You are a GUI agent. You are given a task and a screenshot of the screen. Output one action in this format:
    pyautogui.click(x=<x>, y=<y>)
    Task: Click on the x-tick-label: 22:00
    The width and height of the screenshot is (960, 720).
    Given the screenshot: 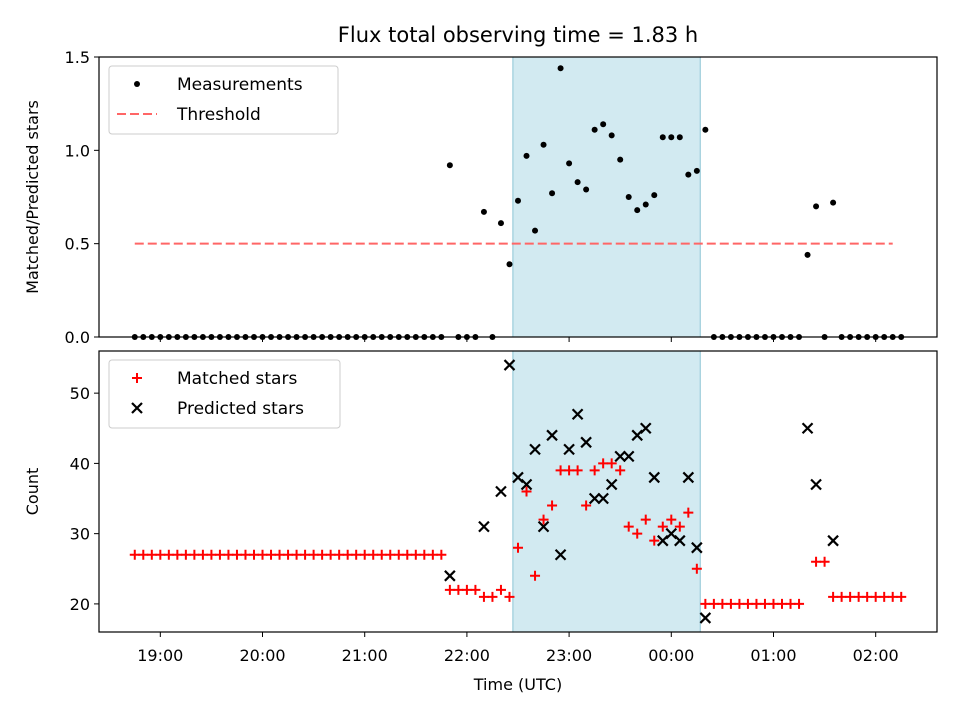 What is the action you would take?
    pyautogui.click(x=467, y=655)
    